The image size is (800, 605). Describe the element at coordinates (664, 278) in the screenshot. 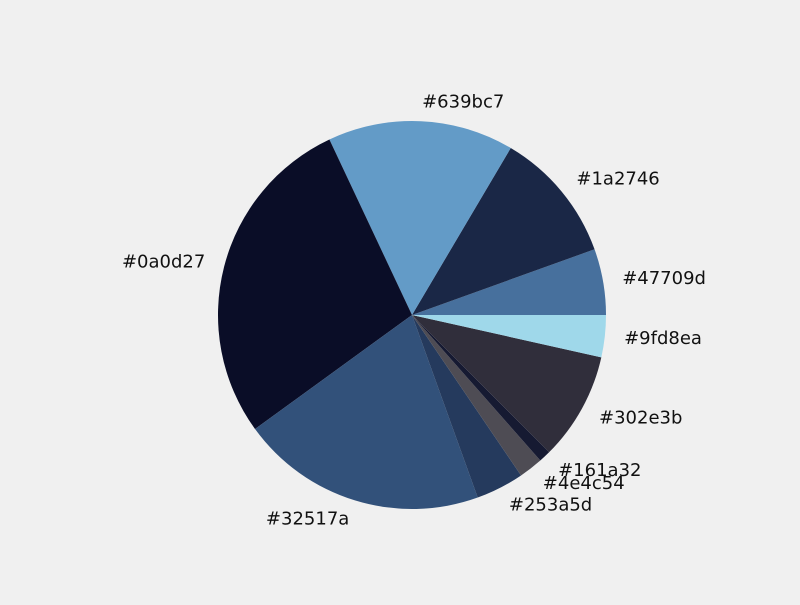

I see `pie-label-0: #47709d` at that location.